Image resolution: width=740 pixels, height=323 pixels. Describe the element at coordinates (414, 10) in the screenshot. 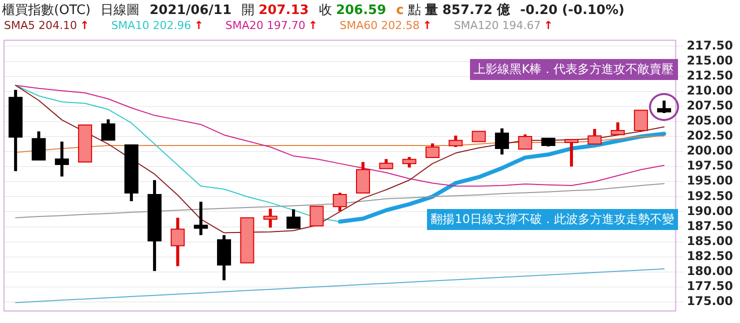

I see `text: 點` at that location.